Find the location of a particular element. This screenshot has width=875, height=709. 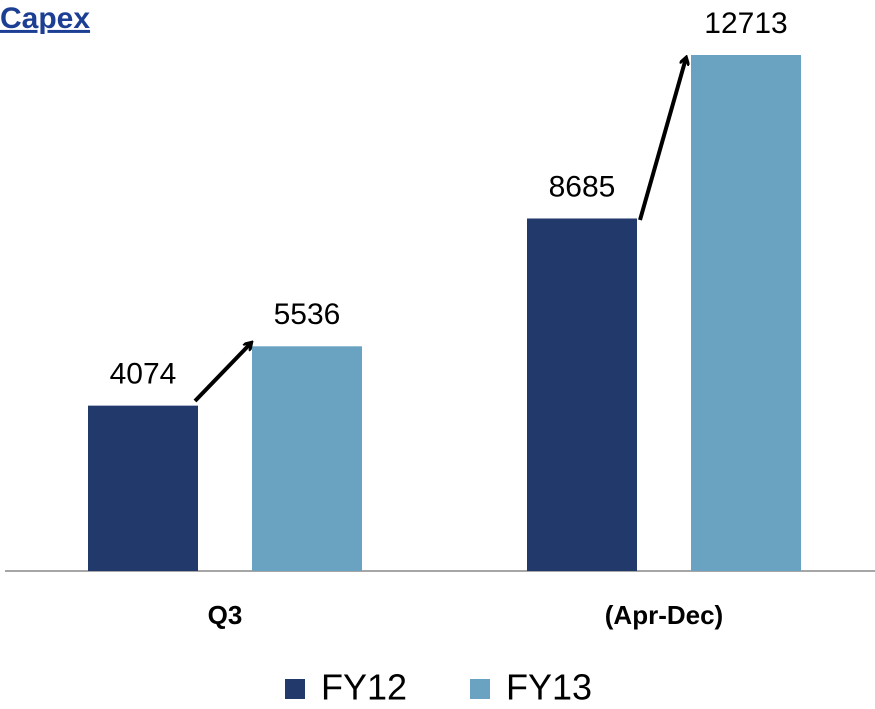

x-tick-label: Q3 is located at coordinates (225, 615).